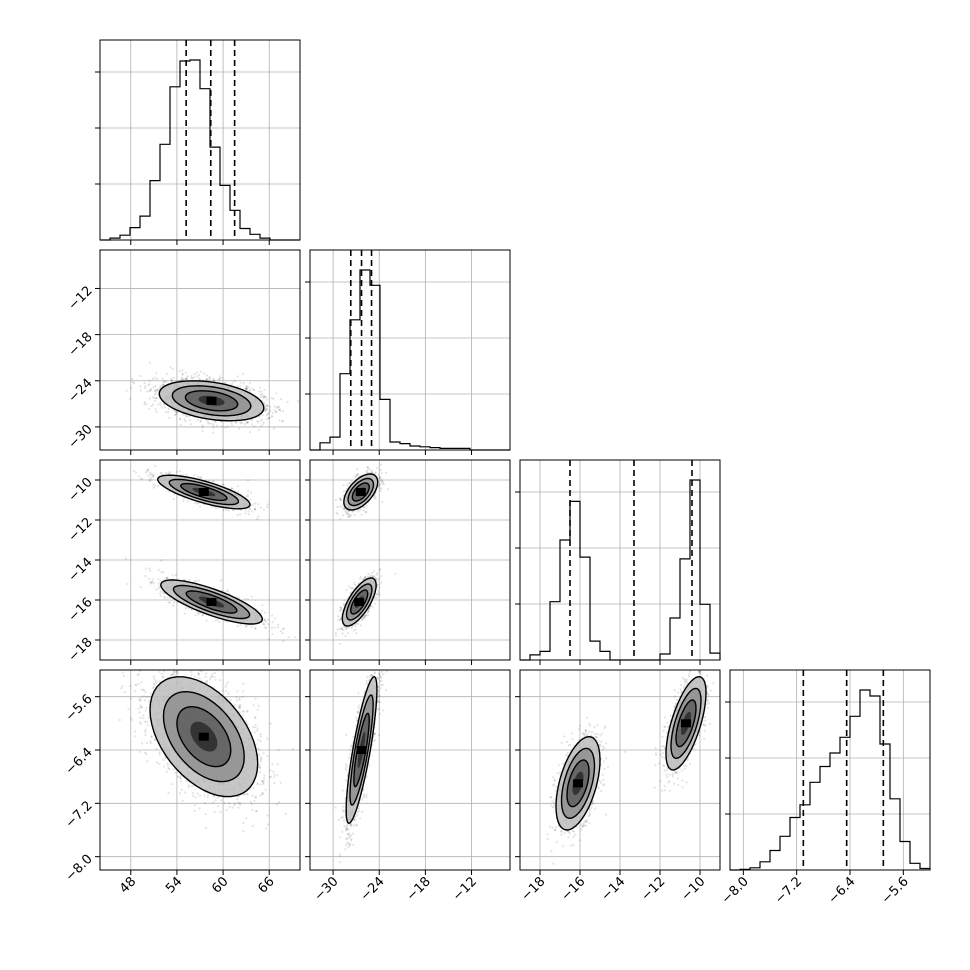  I want to click on x-tick-label: −7.2, so click(788, 890).